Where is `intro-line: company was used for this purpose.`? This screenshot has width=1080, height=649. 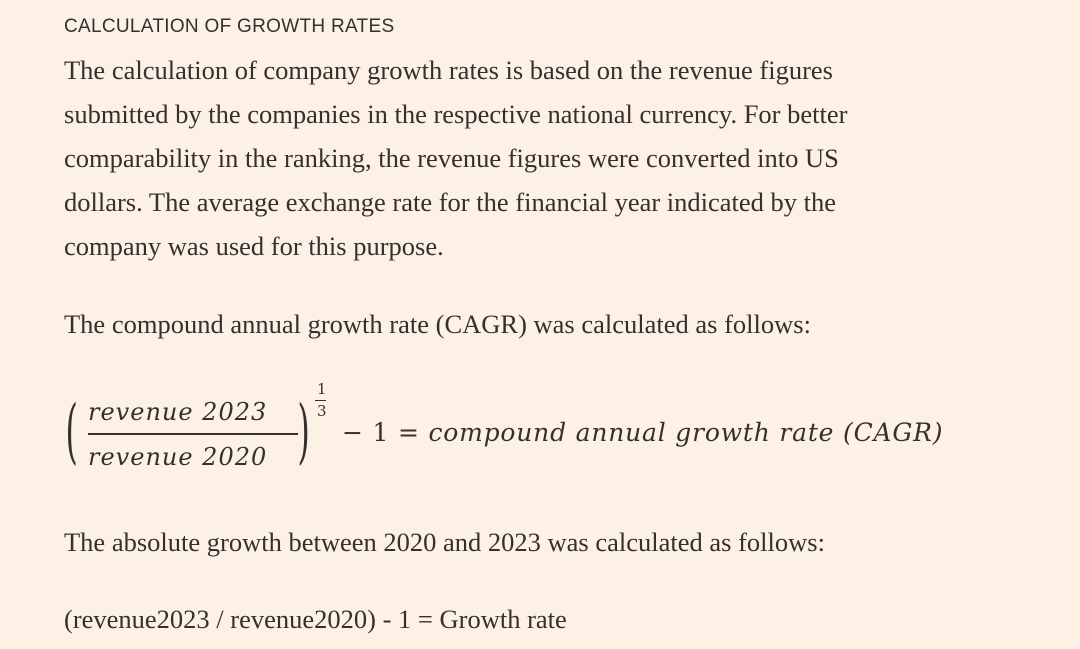 intro-line: company was used for this purpose. is located at coordinates (254, 246).